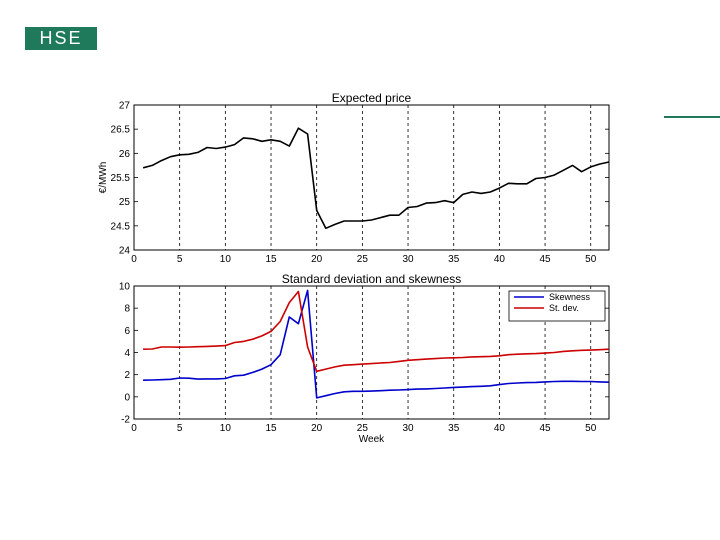 The height and width of the screenshot is (540, 720). I want to click on chart2-y-tick-label: 10, so click(125, 287).